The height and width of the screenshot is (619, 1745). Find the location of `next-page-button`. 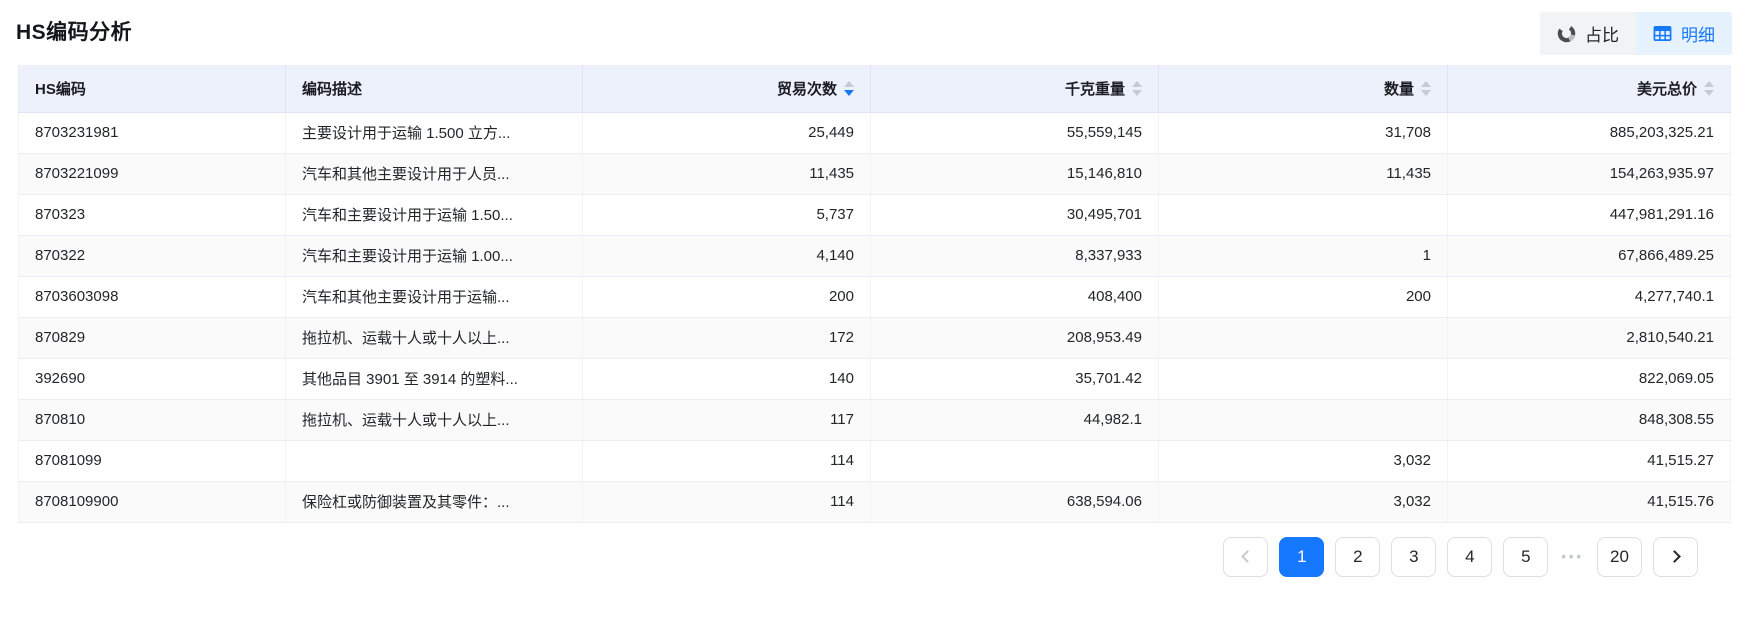

next-page-button is located at coordinates (1675, 556).